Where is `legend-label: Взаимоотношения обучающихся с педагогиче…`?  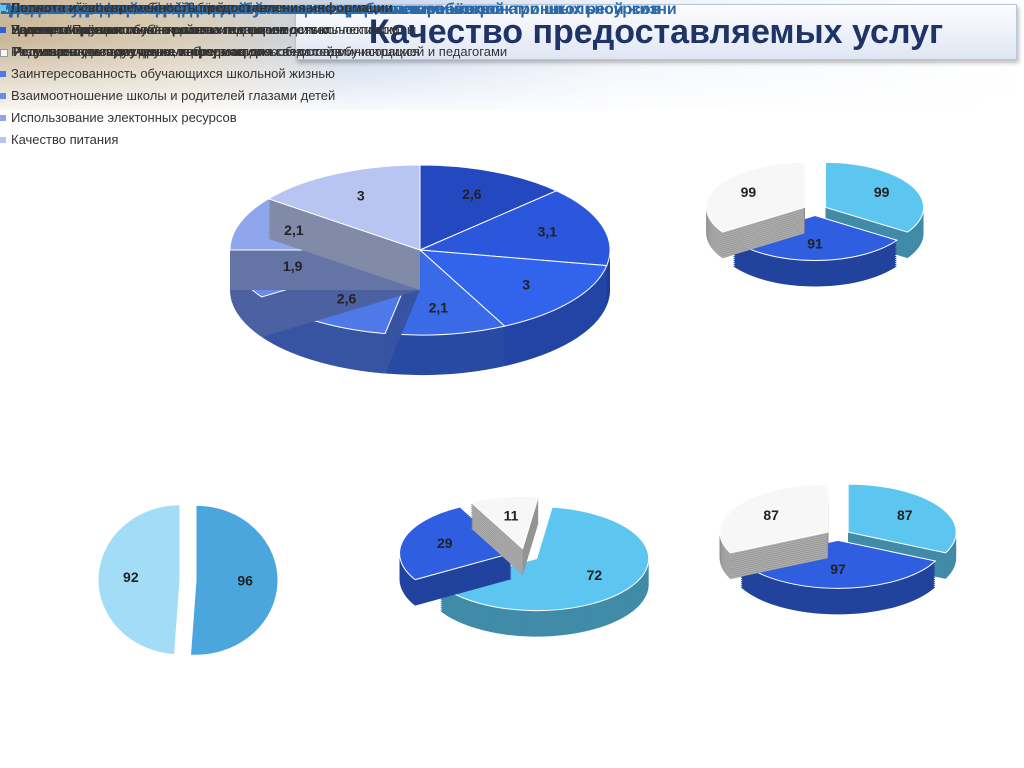 legend-label: Взаимоотношения обучающихся с педагогиче… is located at coordinates (205, 29).